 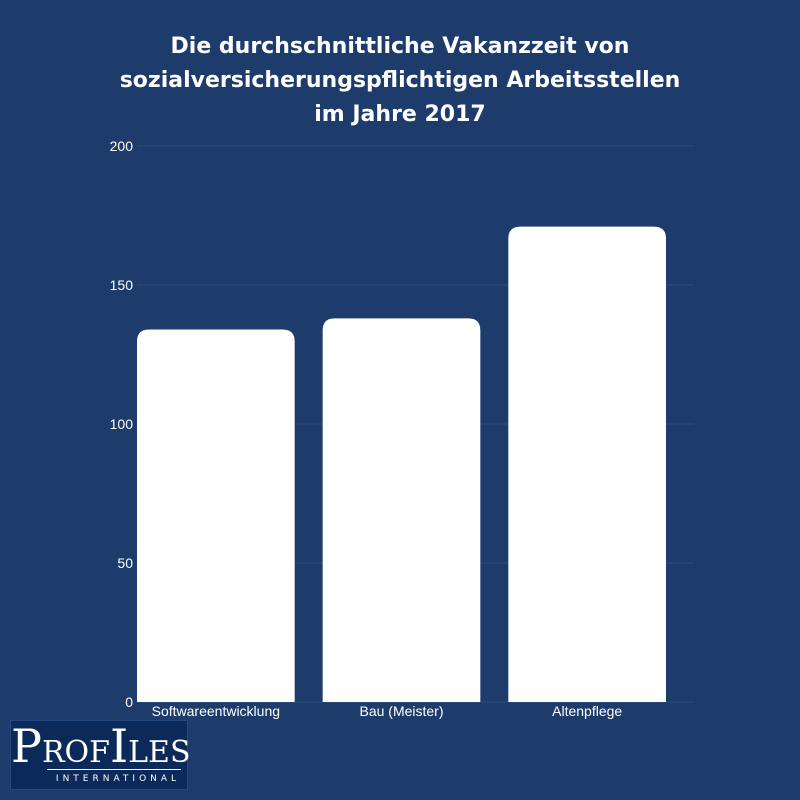 I want to click on y-tick-label: 150, so click(x=122, y=285).